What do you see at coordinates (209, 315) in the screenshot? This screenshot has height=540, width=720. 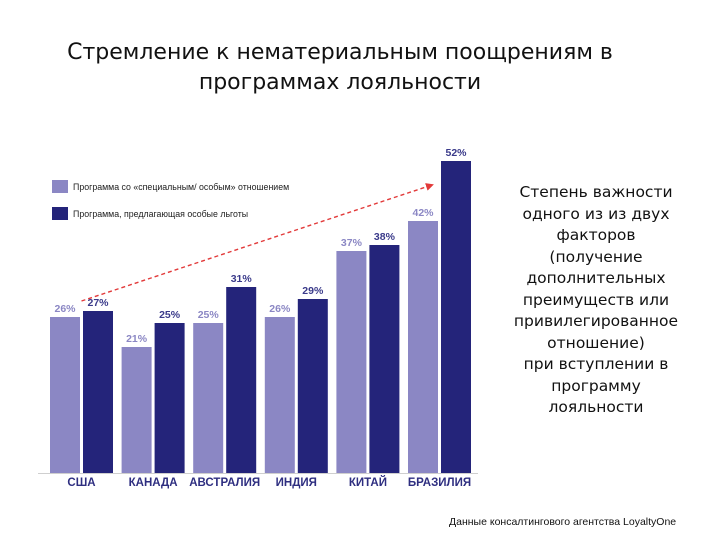 I see `value-label-series-1-2: 25%` at bounding box center [209, 315].